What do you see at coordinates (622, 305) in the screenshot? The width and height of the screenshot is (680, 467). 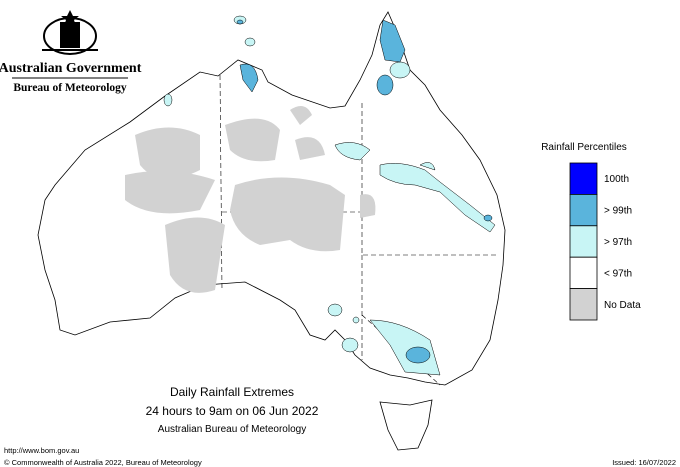 I see `legend-label: No Data` at bounding box center [622, 305].